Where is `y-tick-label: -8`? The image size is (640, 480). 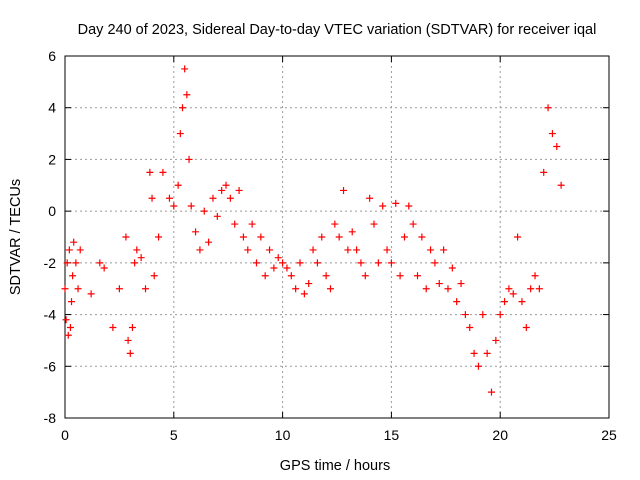
y-tick-label: -8 is located at coordinates (50, 418).